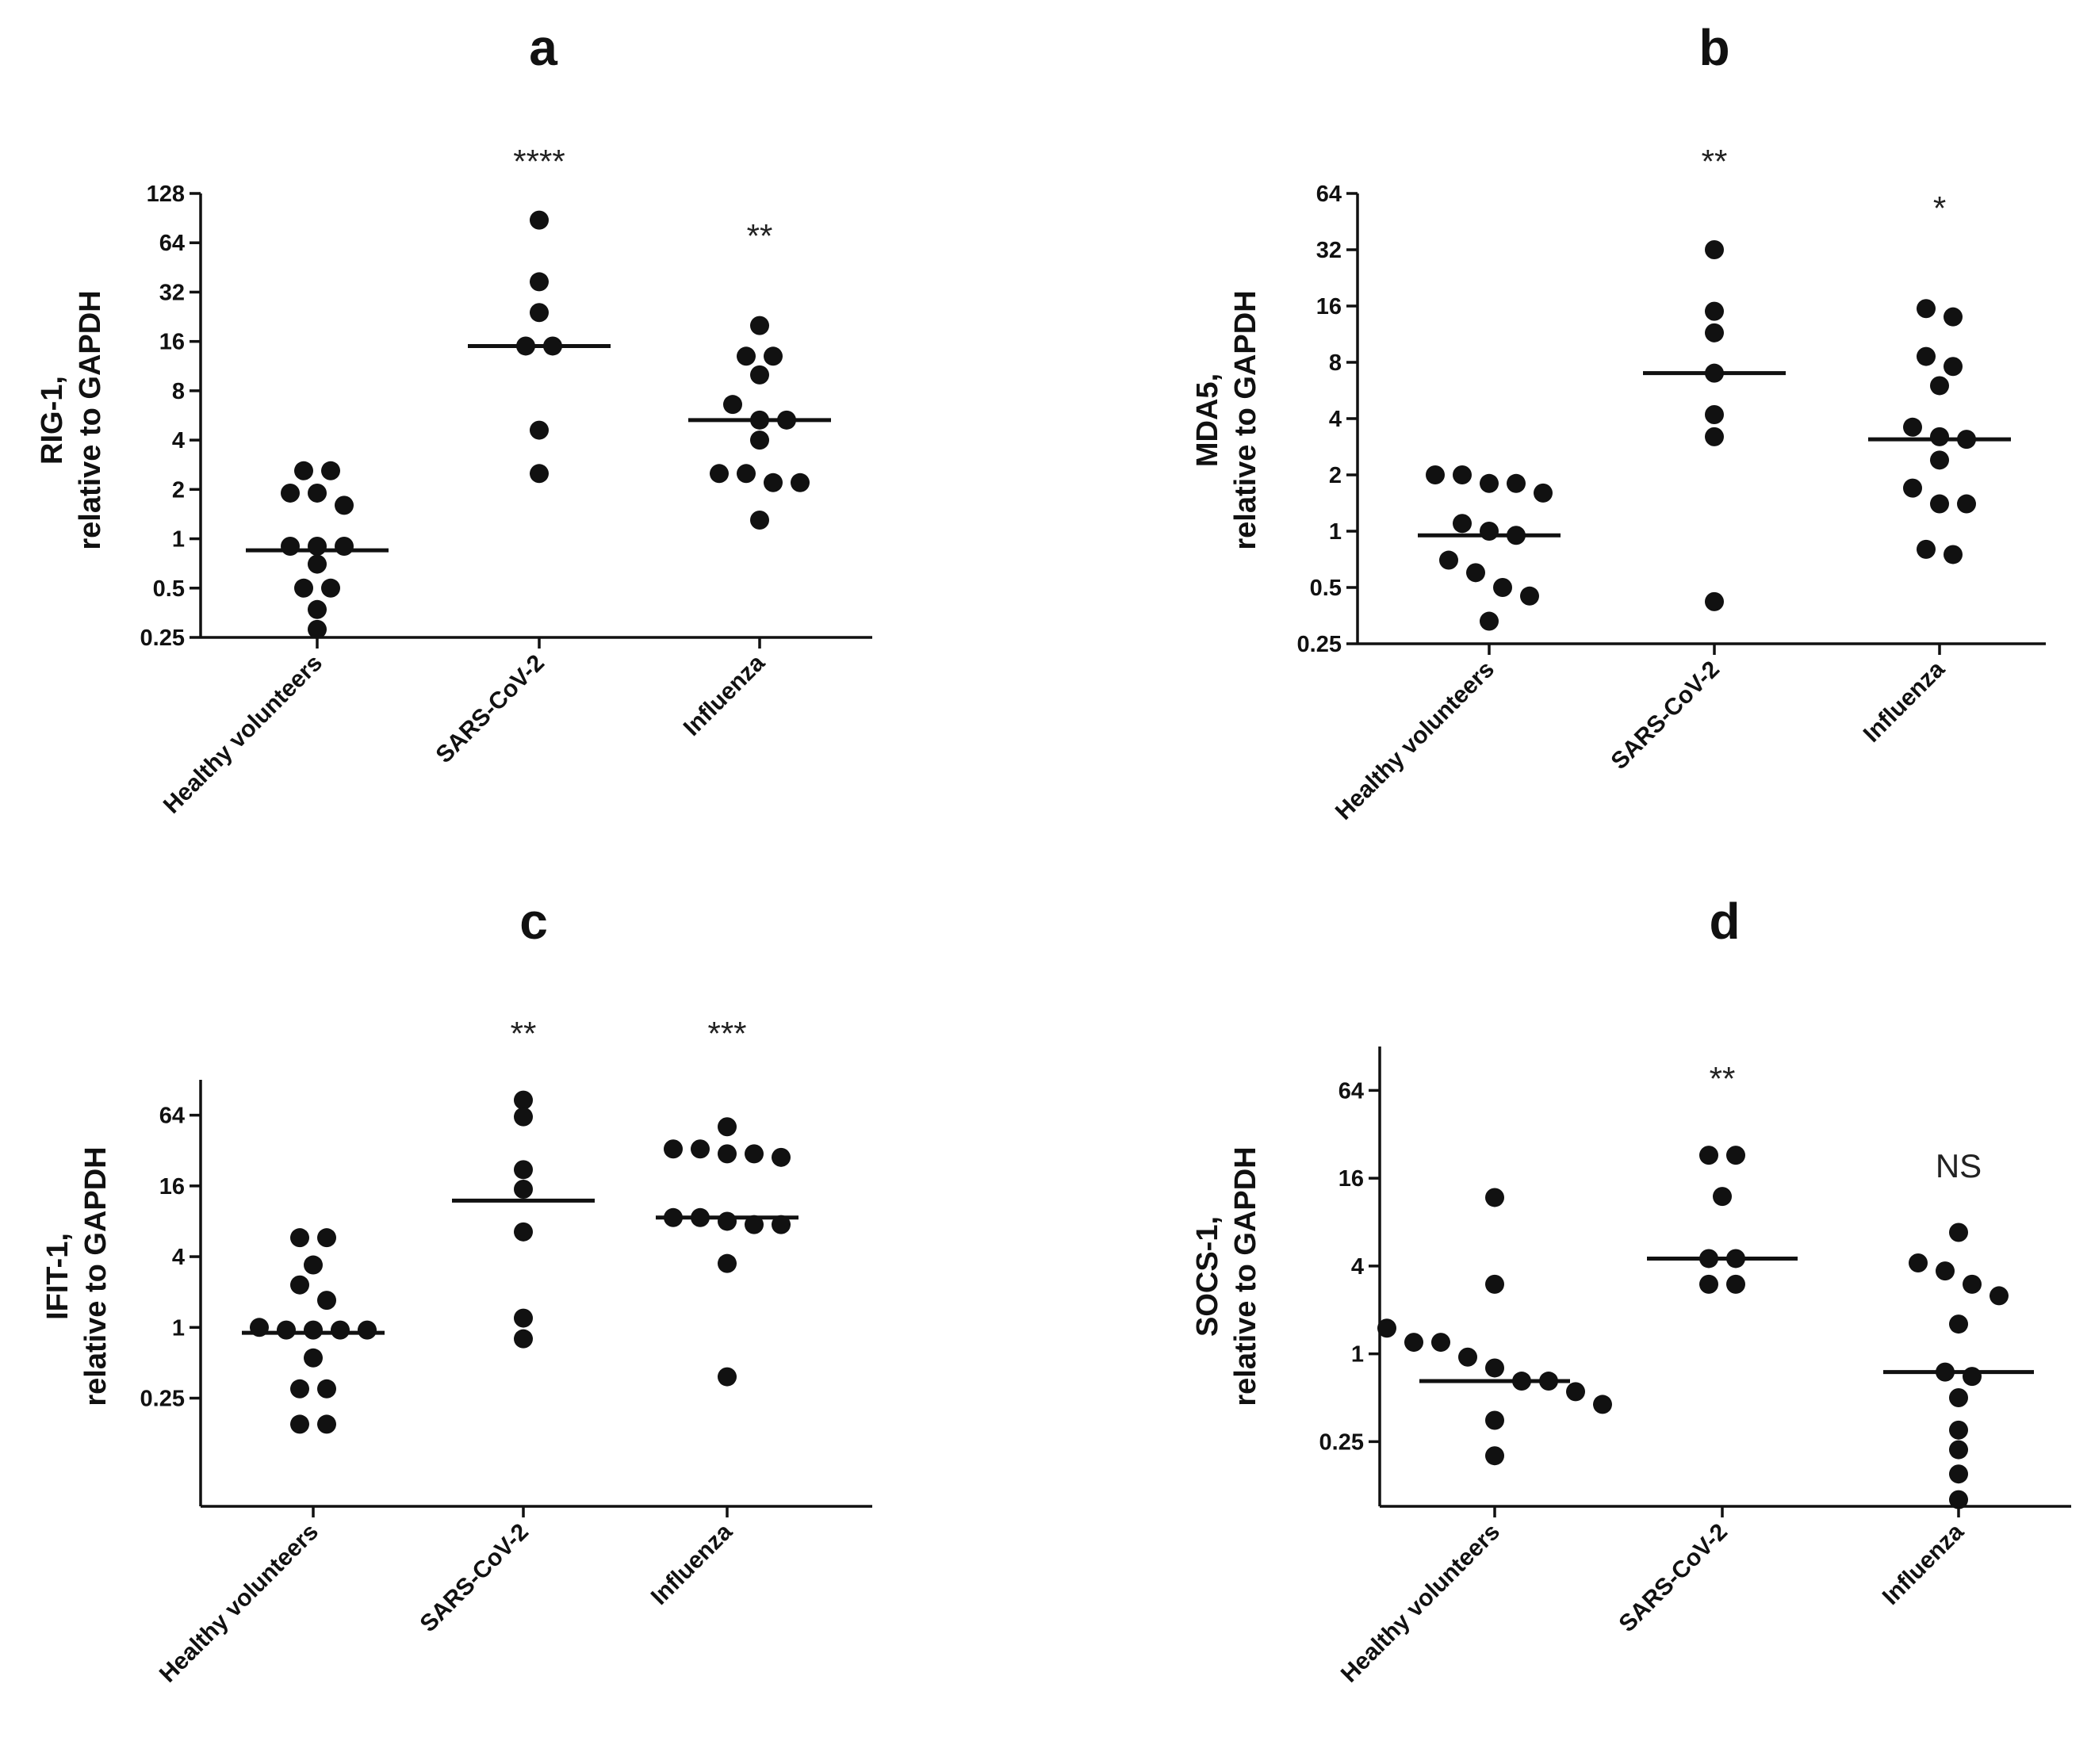 This screenshot has width=2091, height=1764. I want to click on y-axis-label-line1: MDA5,, so click(1207, 420).